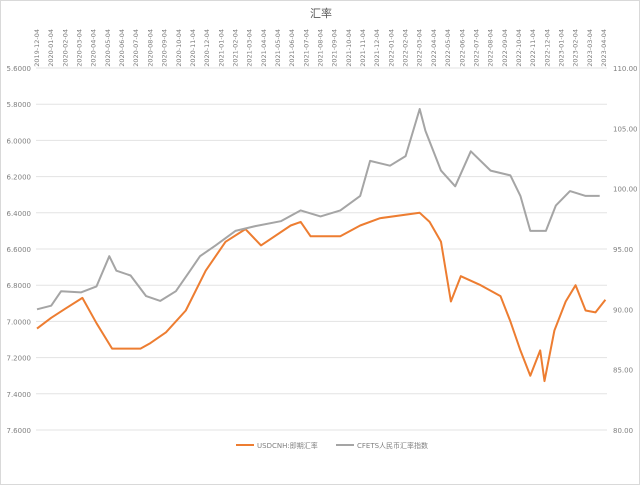 The image size is (640, 490). Describe the element at coordinates (625, 190) in the screenshot. I see `right-tick-label: 100.00` at that location.